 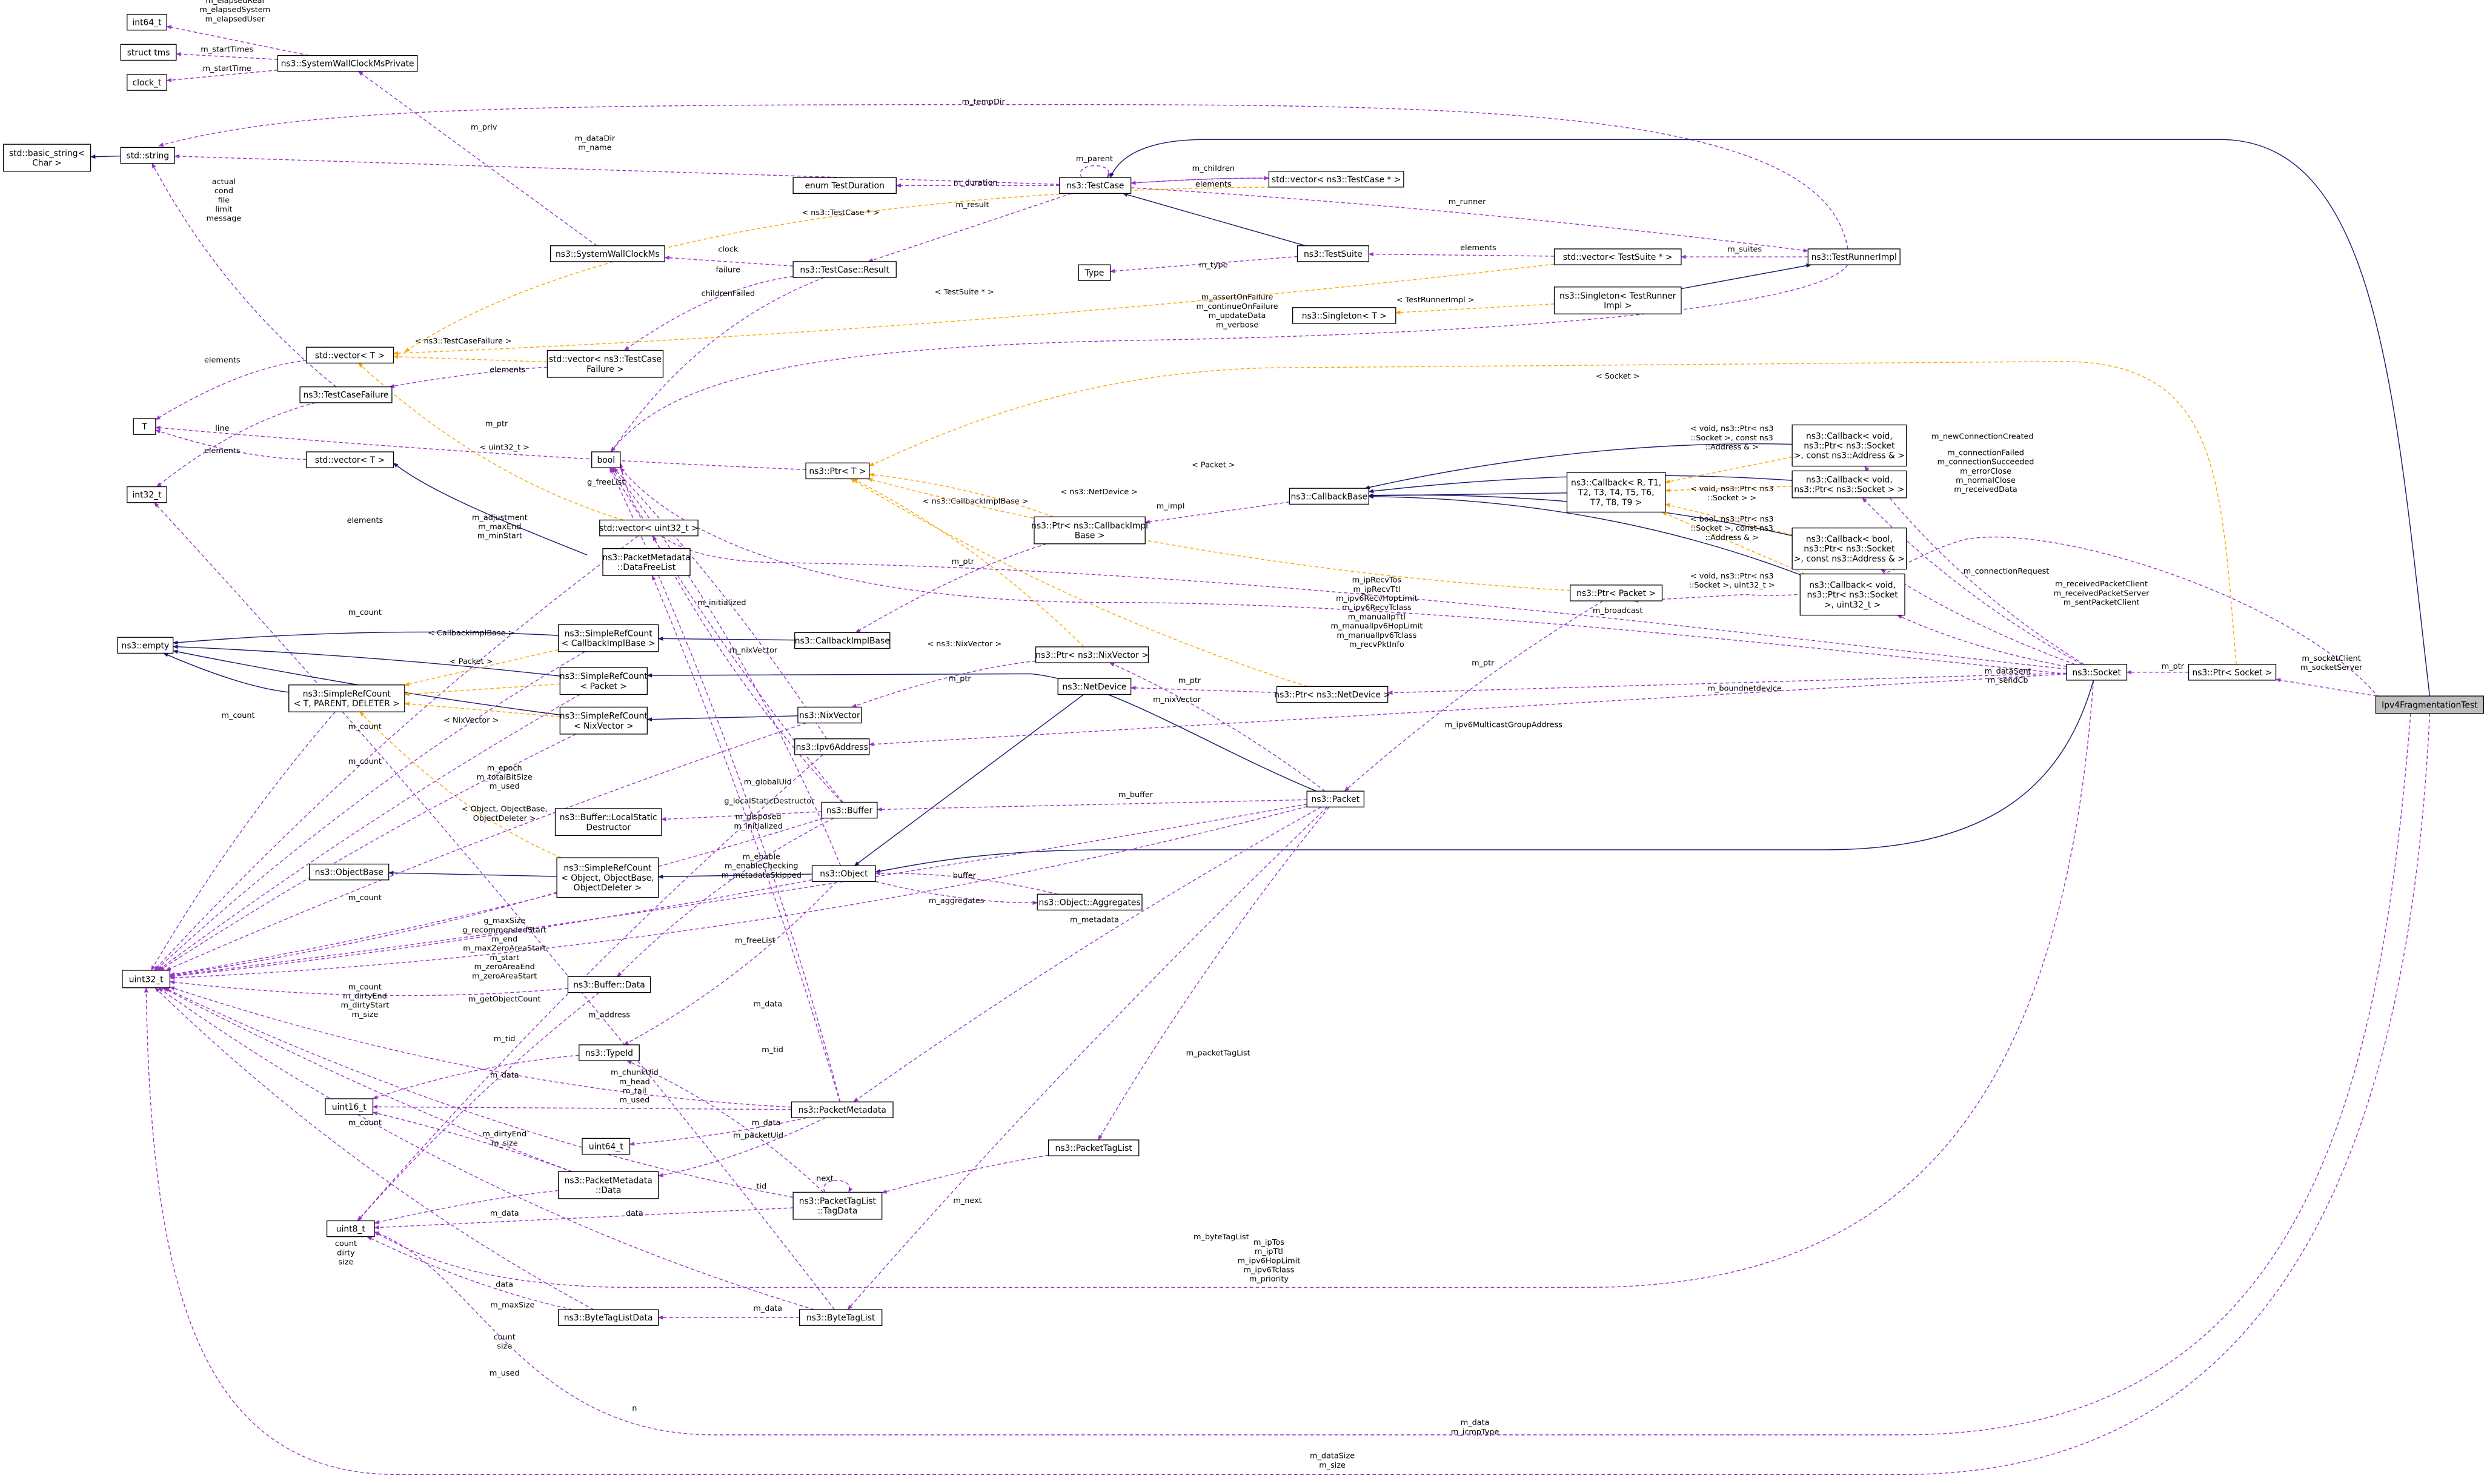 I want to click on class-node-socket: ns3::Socket, so click(x=2097, y=673).